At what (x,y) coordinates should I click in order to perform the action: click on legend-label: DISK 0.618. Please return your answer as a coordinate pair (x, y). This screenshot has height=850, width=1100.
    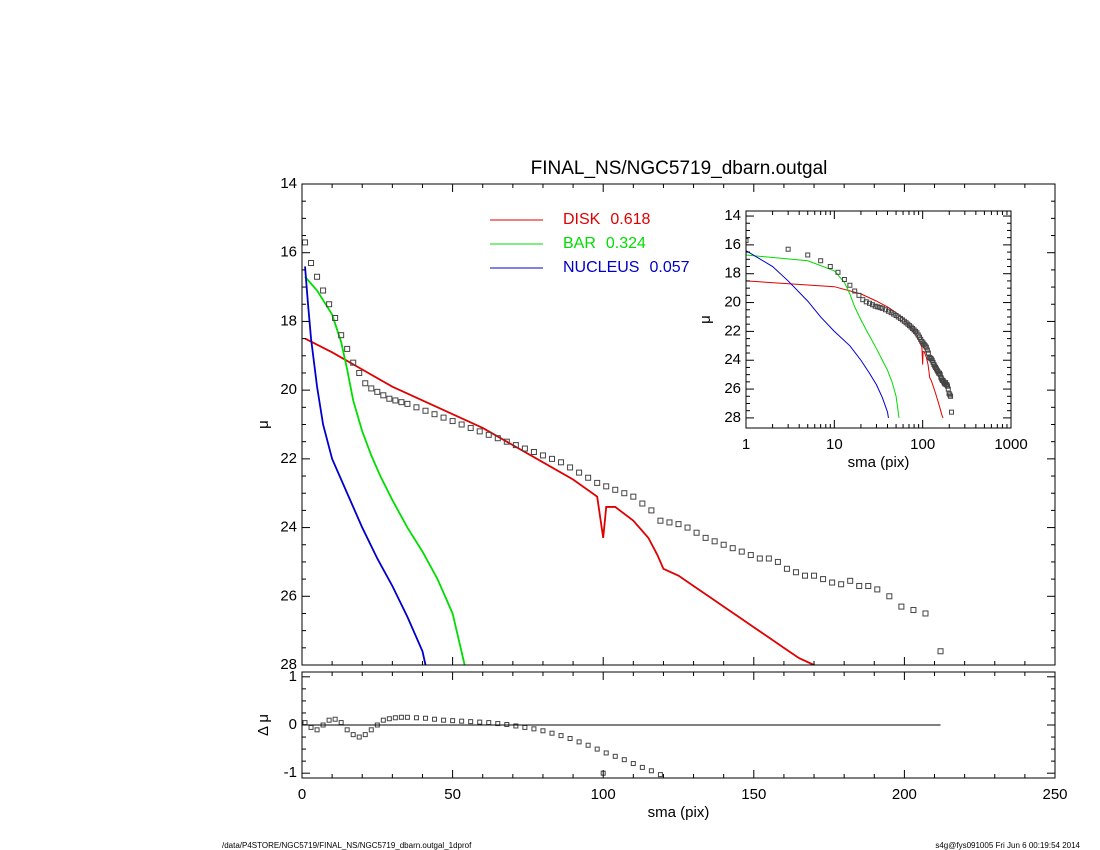
    Looking at the image, I should click on (606, 219).